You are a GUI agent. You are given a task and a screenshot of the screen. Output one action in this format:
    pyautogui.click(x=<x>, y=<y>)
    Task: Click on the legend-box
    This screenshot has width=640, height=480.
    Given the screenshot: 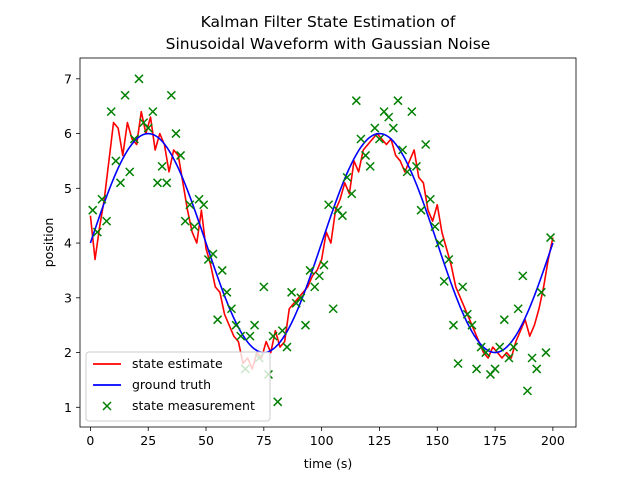 What is the action you would take?
    pyautogui.click(x=178, y=386)
    